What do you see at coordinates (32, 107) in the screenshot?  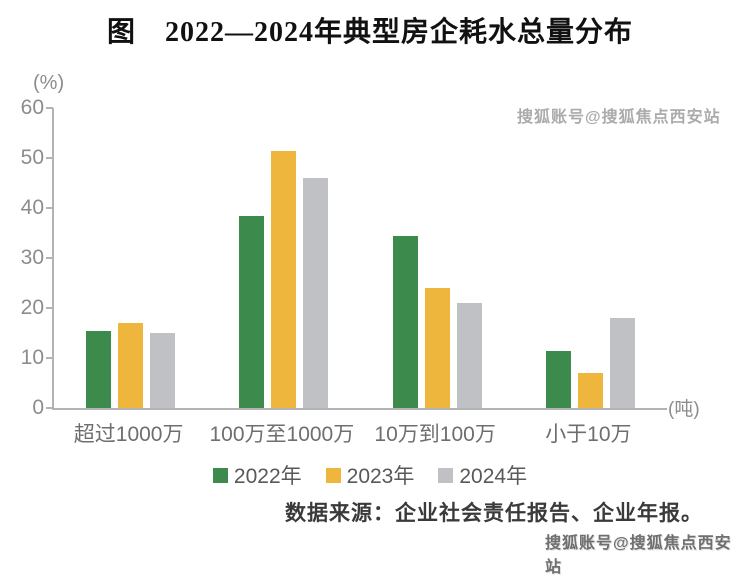 I see `y-tick-label-60: 60` at bounding box center [32, 107].